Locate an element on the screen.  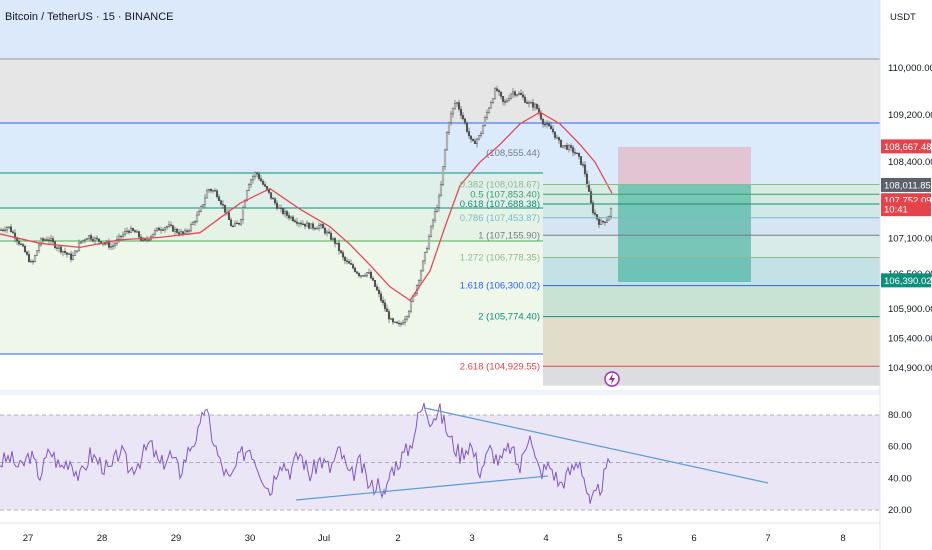
fib-level-label-2: 0.618 (107,688.38) is located at coordinates (500, 204).